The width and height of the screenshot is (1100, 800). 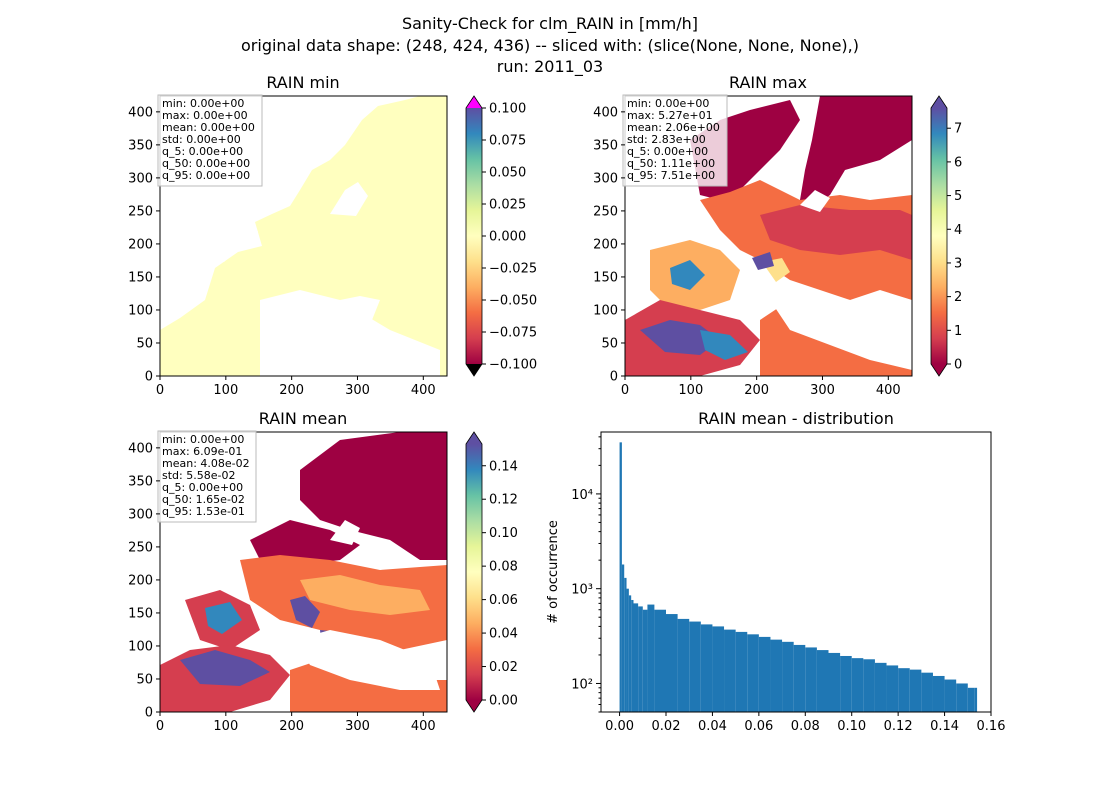 I want to click on y-tick-label: 250, so click(x=140, y=211).